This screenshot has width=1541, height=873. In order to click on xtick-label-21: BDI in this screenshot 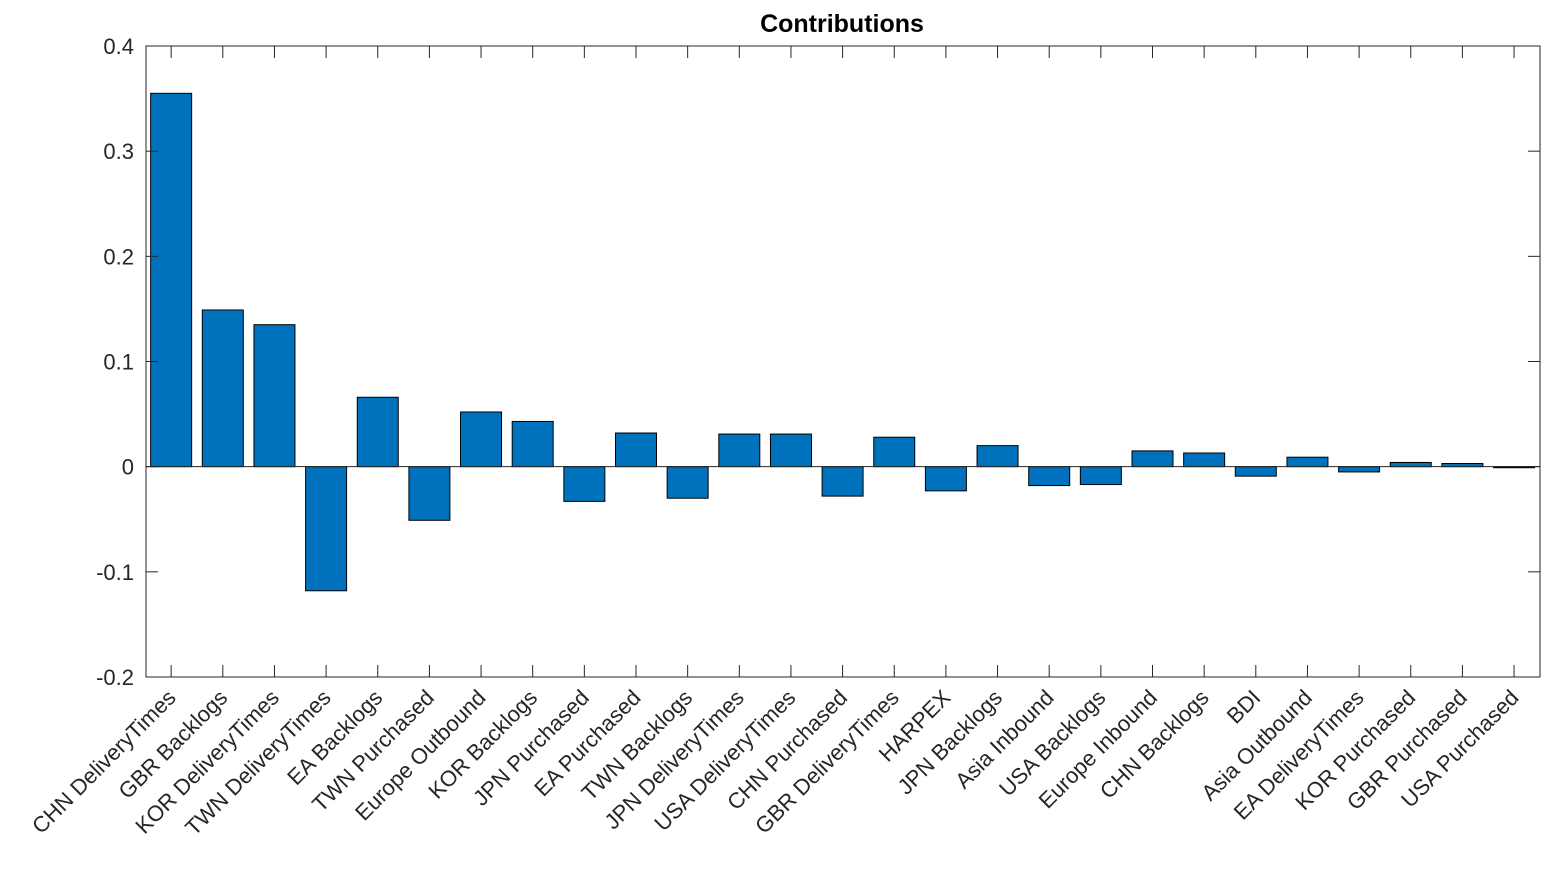, I will do `click(1244, 707)`.